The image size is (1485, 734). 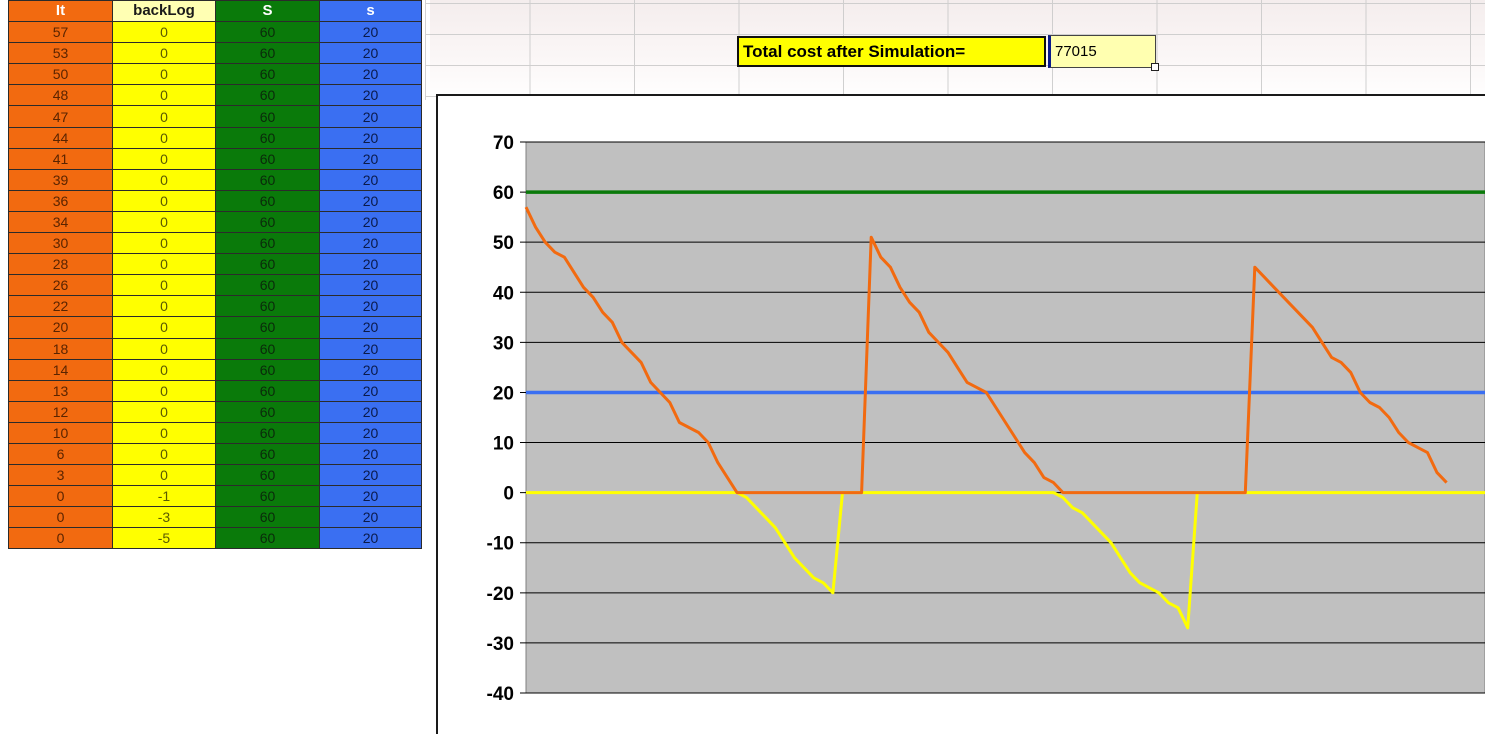 I want to click on cell-it: 41, so click(x=60, y=158).